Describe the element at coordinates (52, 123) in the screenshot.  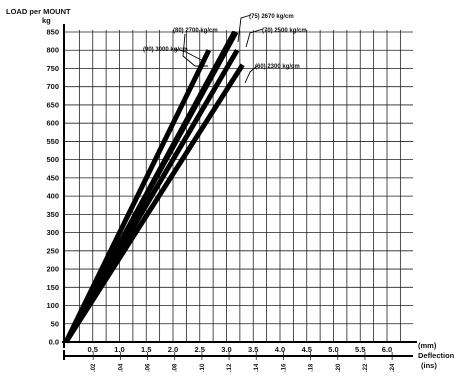
I see `y-tick-label: 600` at that location.